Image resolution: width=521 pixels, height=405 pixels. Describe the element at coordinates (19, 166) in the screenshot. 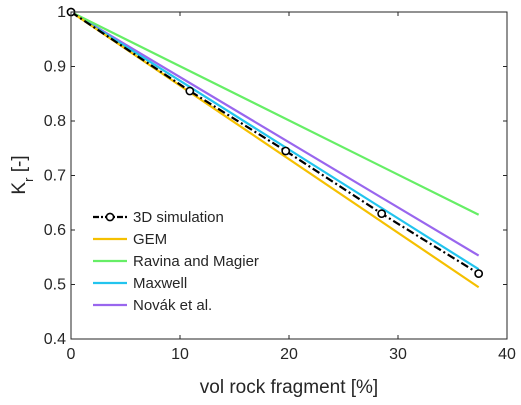

I see `y-axis-label-unit: [-]` at that location.